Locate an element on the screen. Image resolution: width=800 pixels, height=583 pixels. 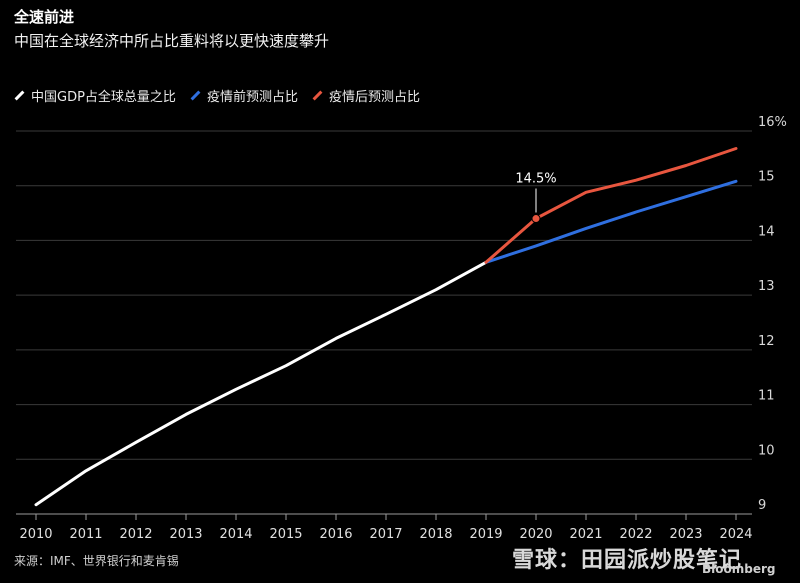
source-note: 来源：IMF、世界银行和麦肯锡 is located at coordinates (96, 561).